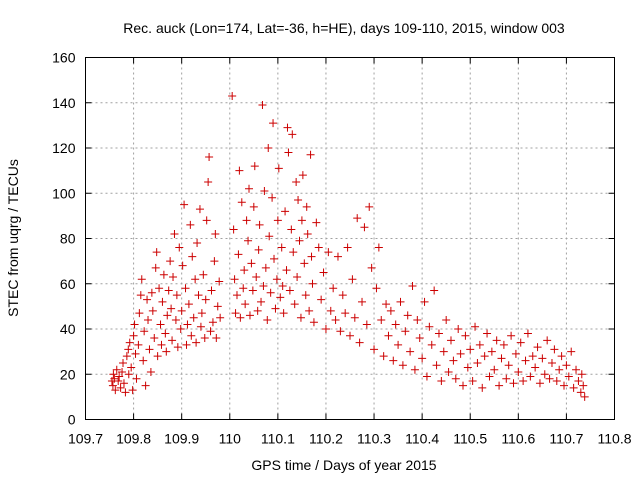 This screenshot has width=640, height=480. I want to click on y-tick-label: 60, so click(68, 284).